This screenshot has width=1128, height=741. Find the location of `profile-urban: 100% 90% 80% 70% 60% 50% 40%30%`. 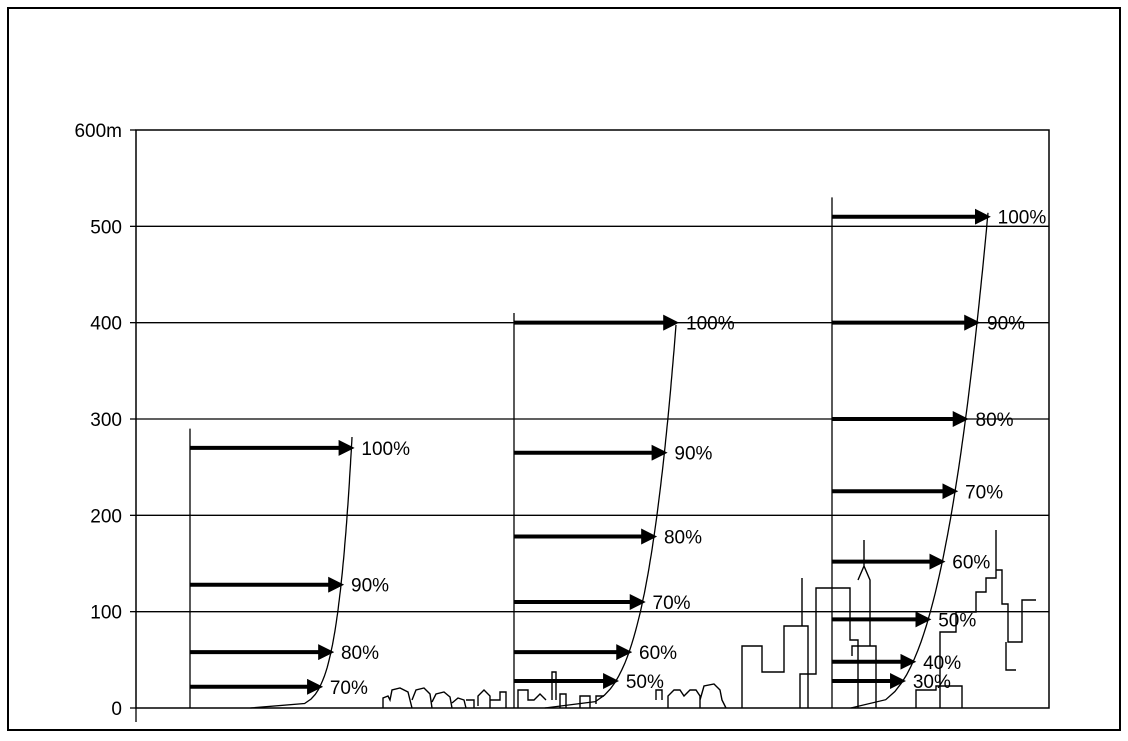

profile-urban: 100% 90% 80% 70% 60% 50% 40%30% is located at coordinates (939, 453).